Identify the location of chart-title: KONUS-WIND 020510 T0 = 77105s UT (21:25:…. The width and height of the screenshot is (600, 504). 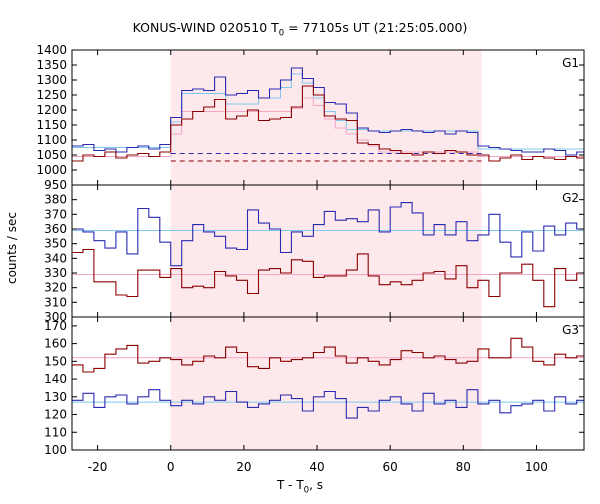
(300, 29).